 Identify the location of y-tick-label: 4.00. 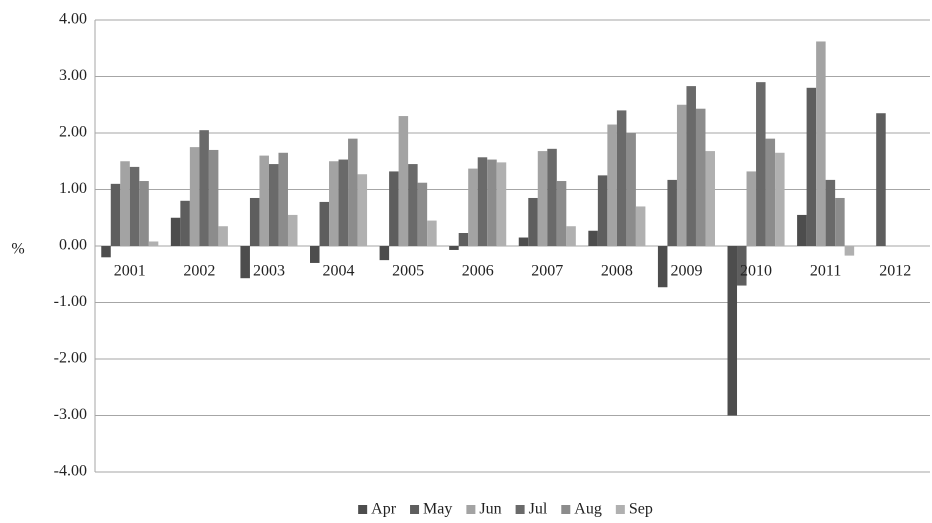
(73, 19).